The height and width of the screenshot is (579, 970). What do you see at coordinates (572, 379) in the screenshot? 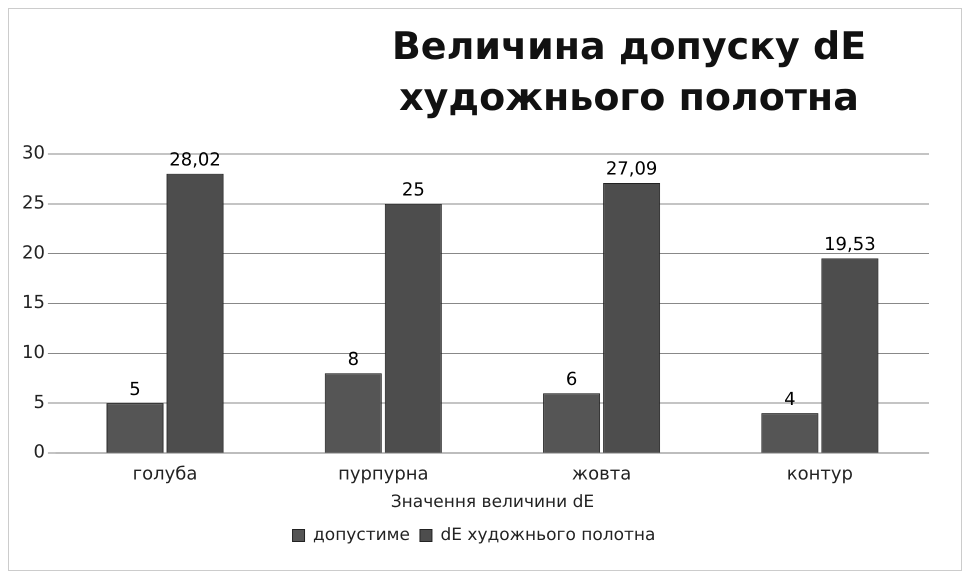
I see `data-label: 6` at bounding box center [572, 379].